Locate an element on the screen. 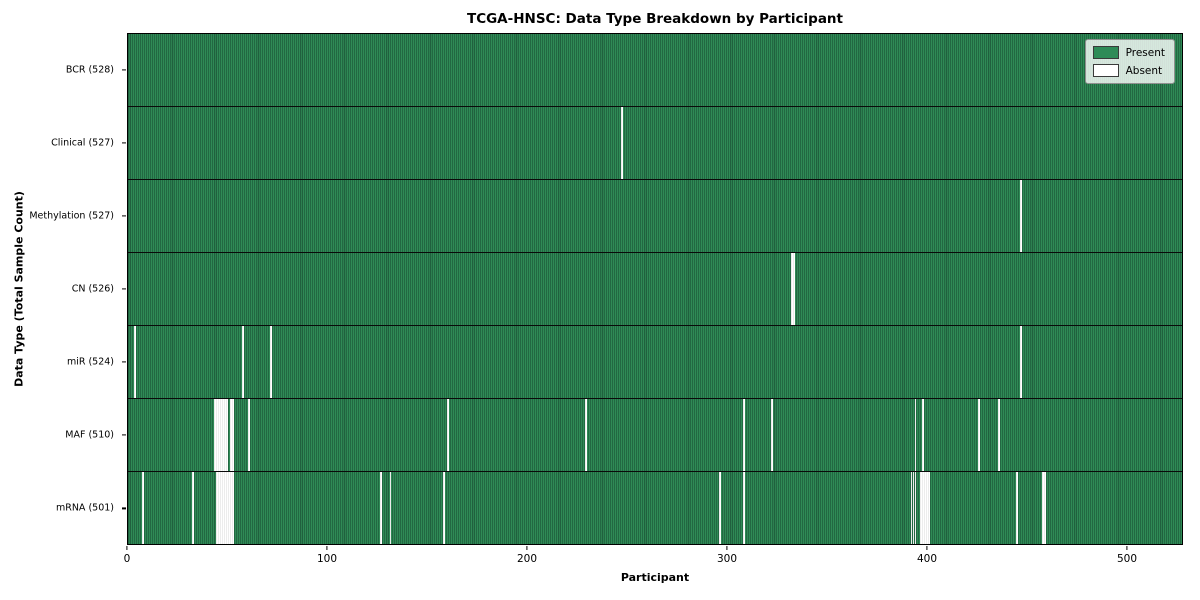 This screenshot has width=1200, height=600. x-tick-label-0: 0 is located at coordinates (127, 559).